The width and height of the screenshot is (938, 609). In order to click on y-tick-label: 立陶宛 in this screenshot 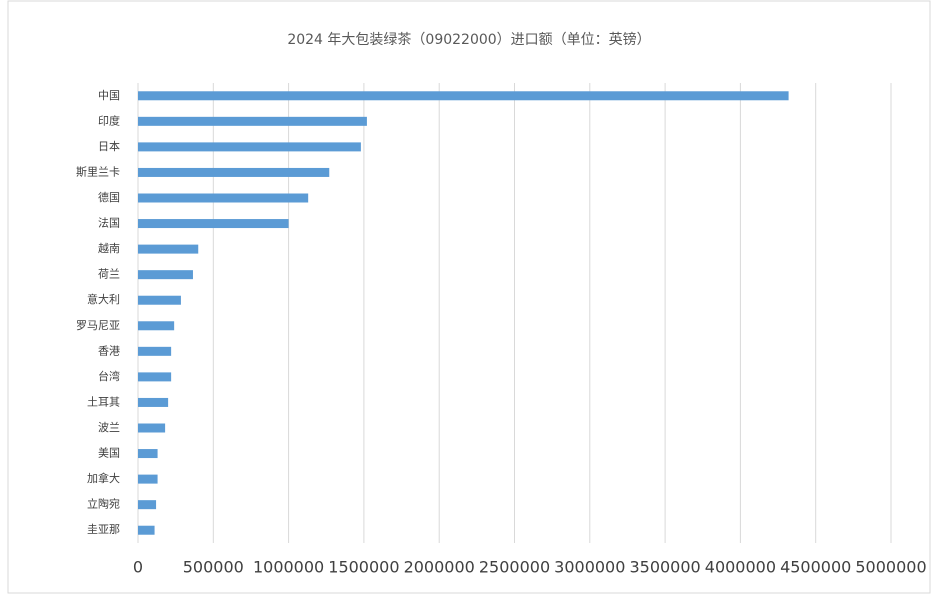, I will do `click(103, 504)`.